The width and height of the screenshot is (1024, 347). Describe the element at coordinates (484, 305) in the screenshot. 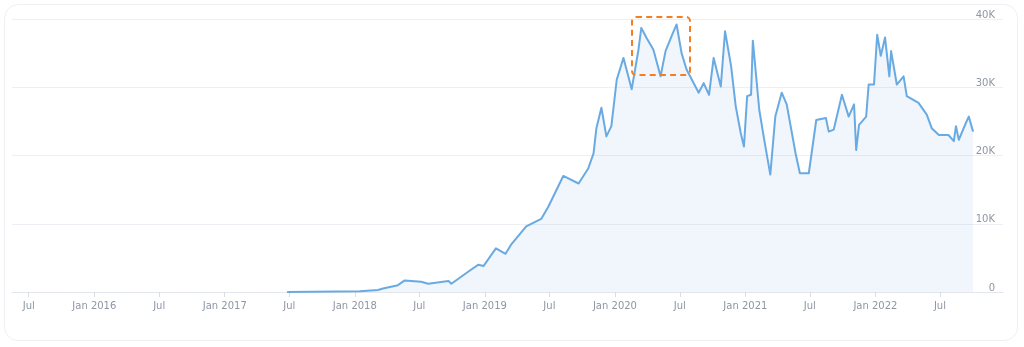

I see `x-tick-label: Jan 2019` at that location.